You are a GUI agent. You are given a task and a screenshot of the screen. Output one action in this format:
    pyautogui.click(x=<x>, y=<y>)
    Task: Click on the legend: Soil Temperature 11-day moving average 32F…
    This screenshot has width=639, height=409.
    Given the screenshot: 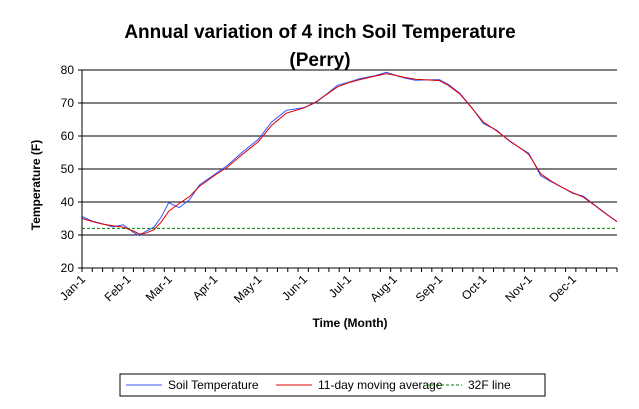 What is the action you would take?
    pyautogui.click(x=332, y=385)
    